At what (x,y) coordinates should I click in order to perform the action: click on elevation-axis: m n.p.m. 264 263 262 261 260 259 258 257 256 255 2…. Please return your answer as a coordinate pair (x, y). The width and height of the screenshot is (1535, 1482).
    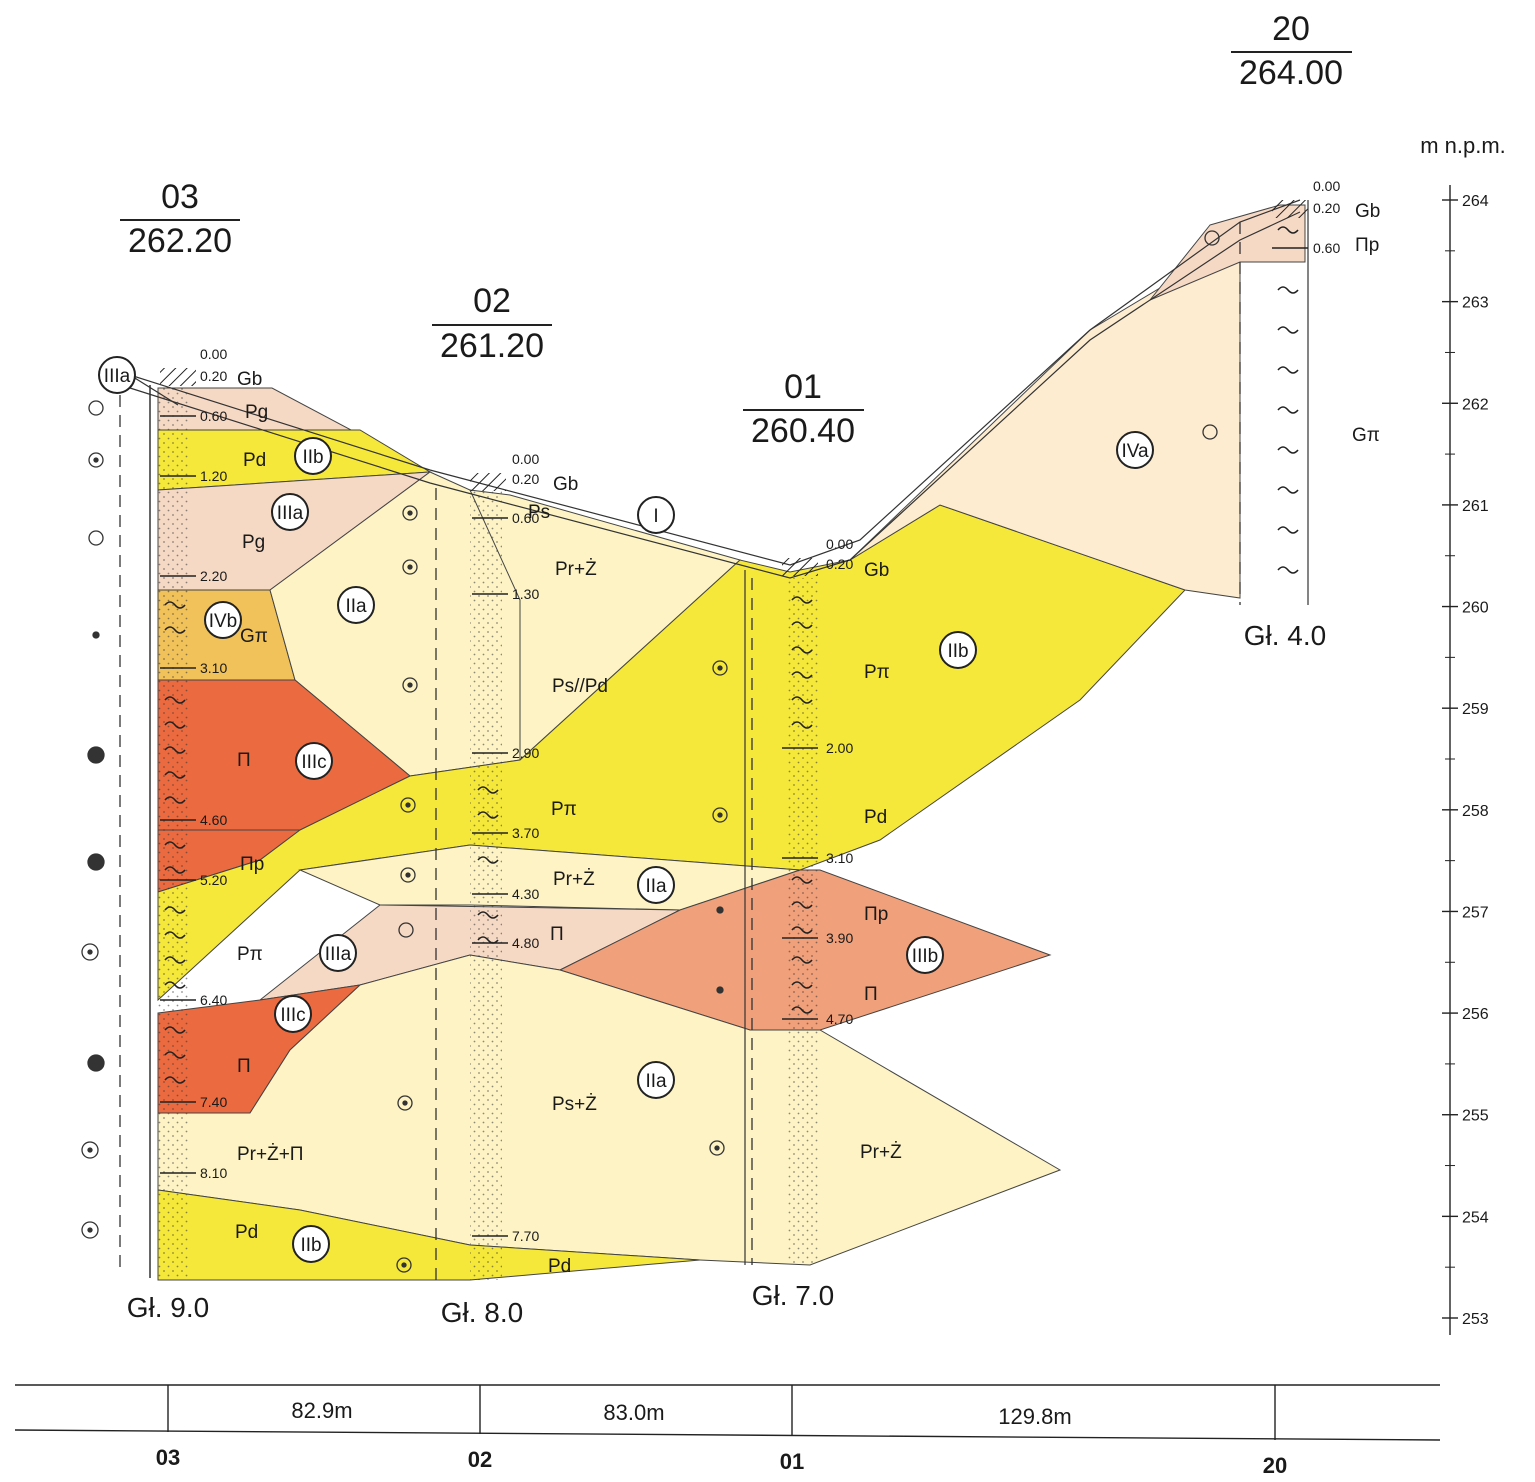
    Looking at the image, I should click on (1463, 734).